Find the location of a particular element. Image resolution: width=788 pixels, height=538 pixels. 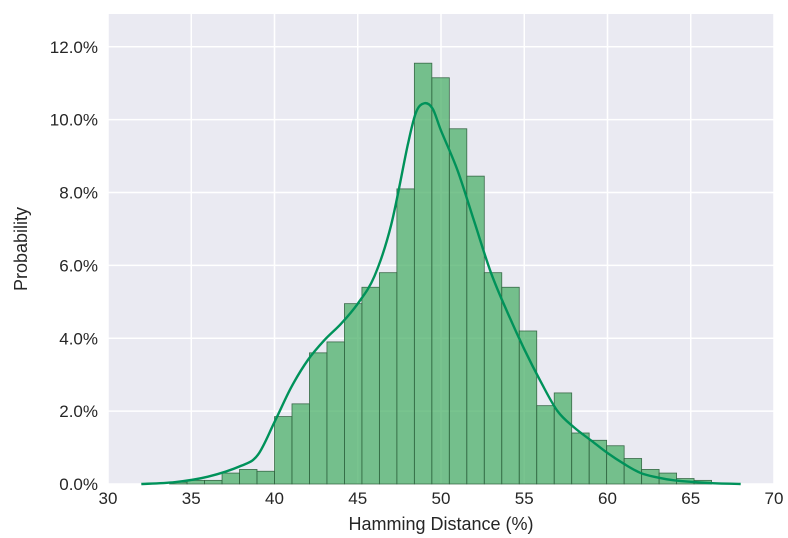

y-axis-ticks: 0.0% 2.0% 4.0% 6.0% 8.0% 10.0% 12.0% is located at coordinates (74, 266).